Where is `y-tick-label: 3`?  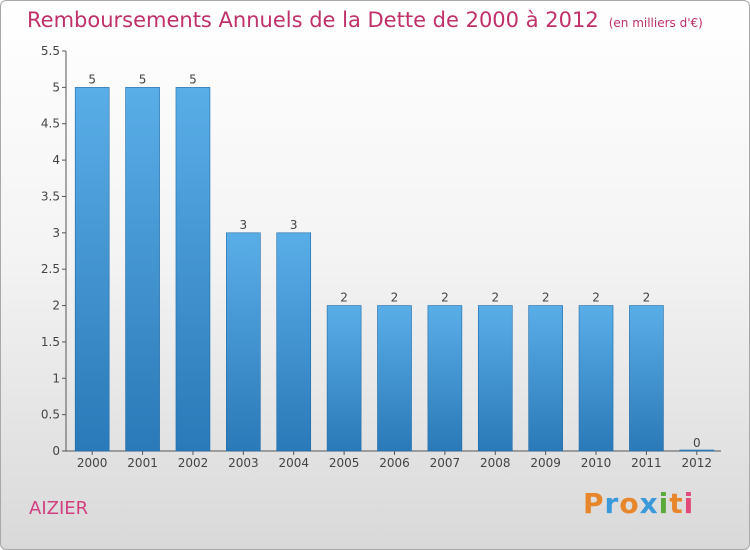 y-tick-label: 3 is located at coordinates (56, 233).